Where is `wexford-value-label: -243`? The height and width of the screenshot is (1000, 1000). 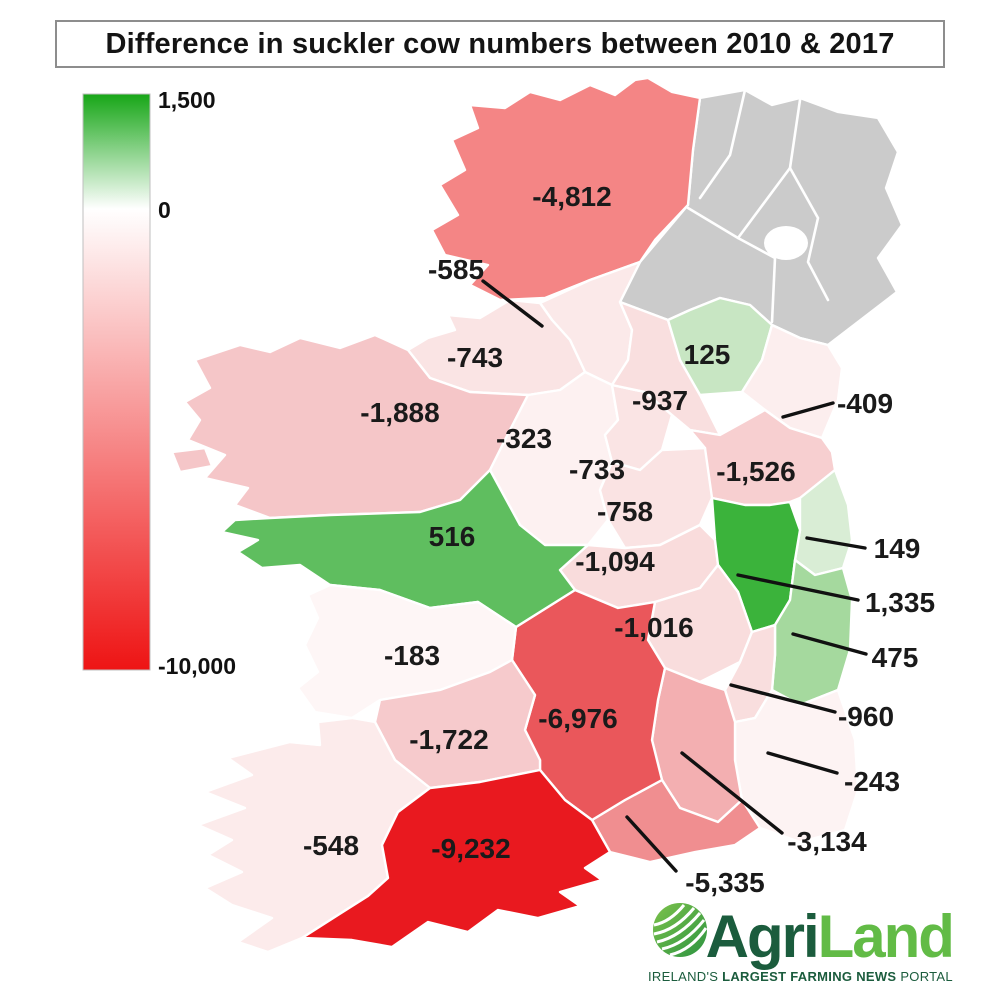 wexford-value-label: -243 is located at coordinates (872, 781).